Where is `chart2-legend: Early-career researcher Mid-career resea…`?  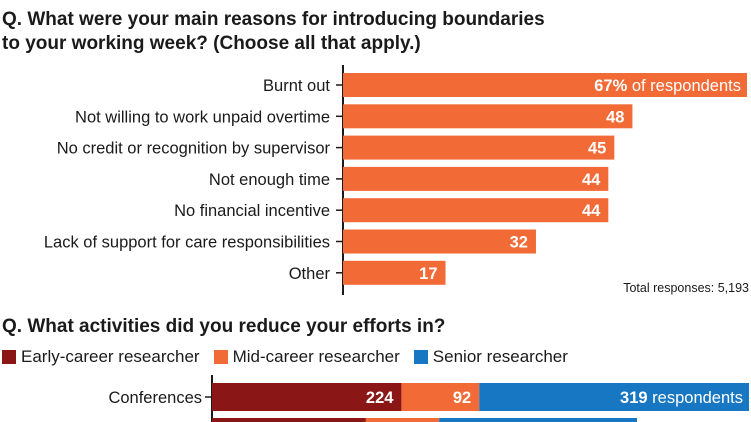 chart2-legend: Early-career researcher Mid-career resea… is located at coordinates (292, 357).